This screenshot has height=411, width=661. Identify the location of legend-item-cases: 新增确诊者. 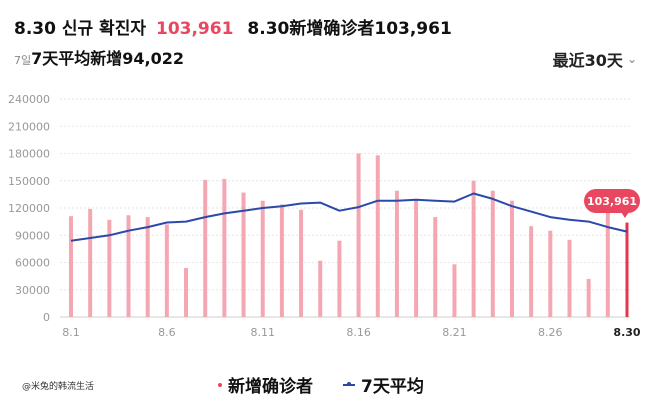
(265, 384).